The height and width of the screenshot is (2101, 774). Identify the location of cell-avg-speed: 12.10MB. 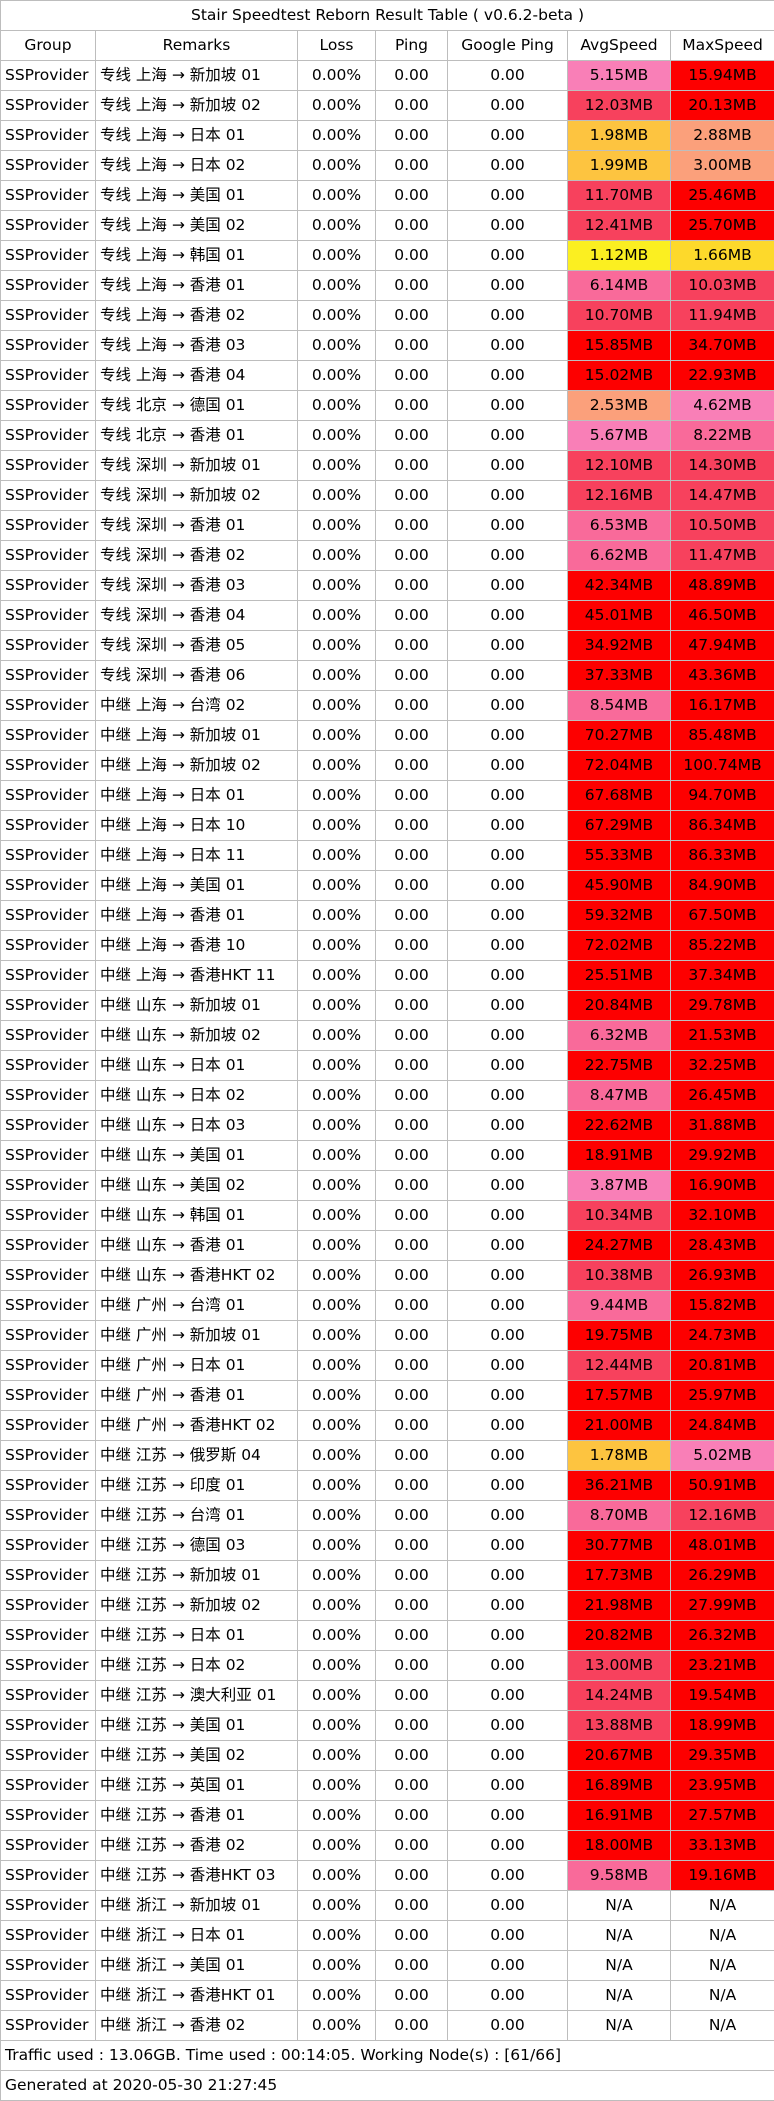
(619, 466).